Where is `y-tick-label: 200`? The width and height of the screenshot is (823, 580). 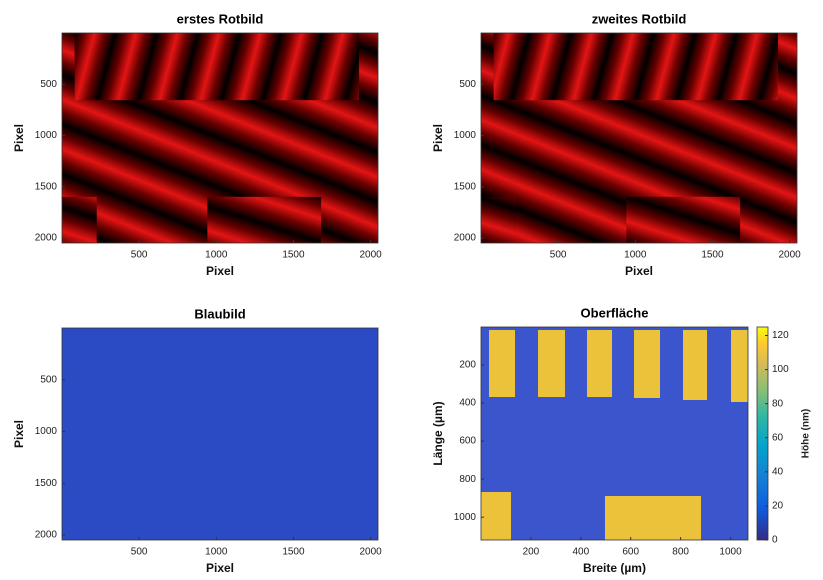 y-tick-label: 200 is located at coordinates (467, 365).